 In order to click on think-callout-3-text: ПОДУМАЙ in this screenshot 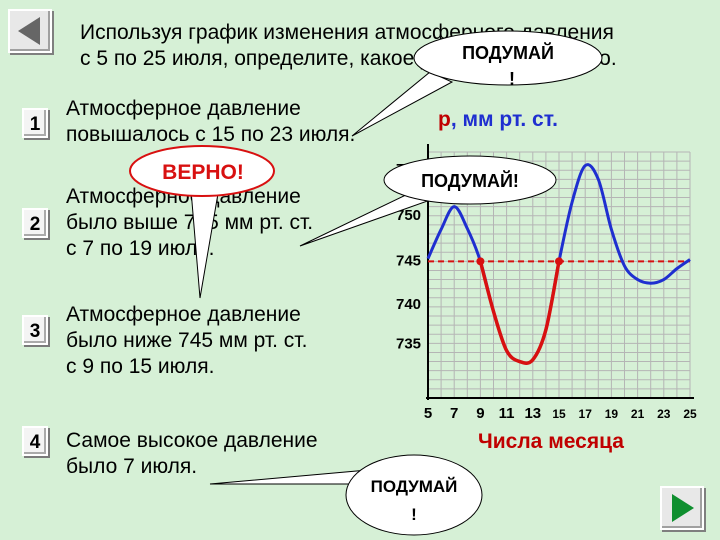, I will do `click(414, 486)`.